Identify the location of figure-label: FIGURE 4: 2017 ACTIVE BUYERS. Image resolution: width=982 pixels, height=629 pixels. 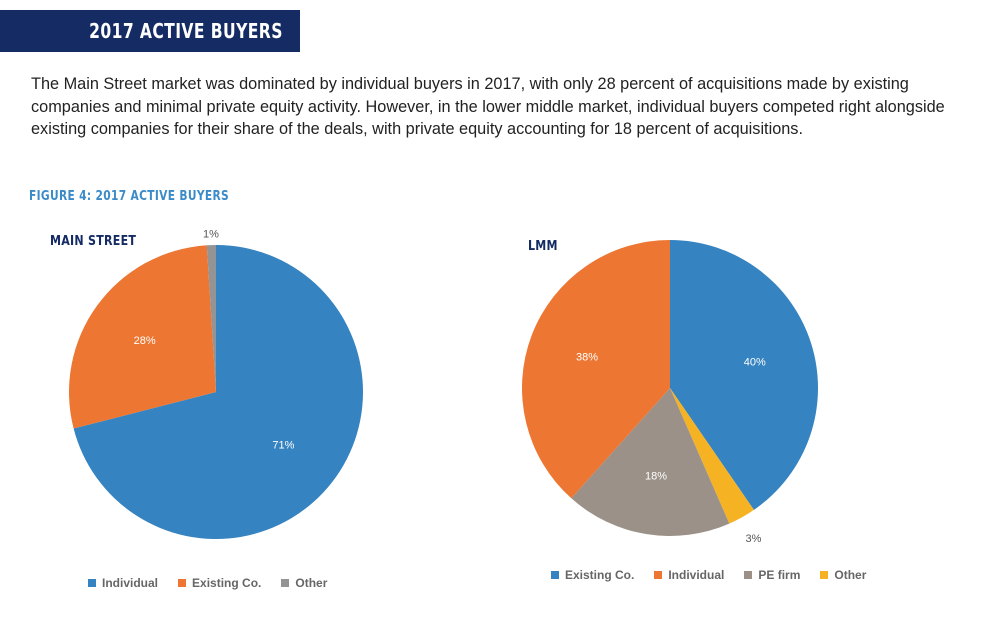
(129, 196).